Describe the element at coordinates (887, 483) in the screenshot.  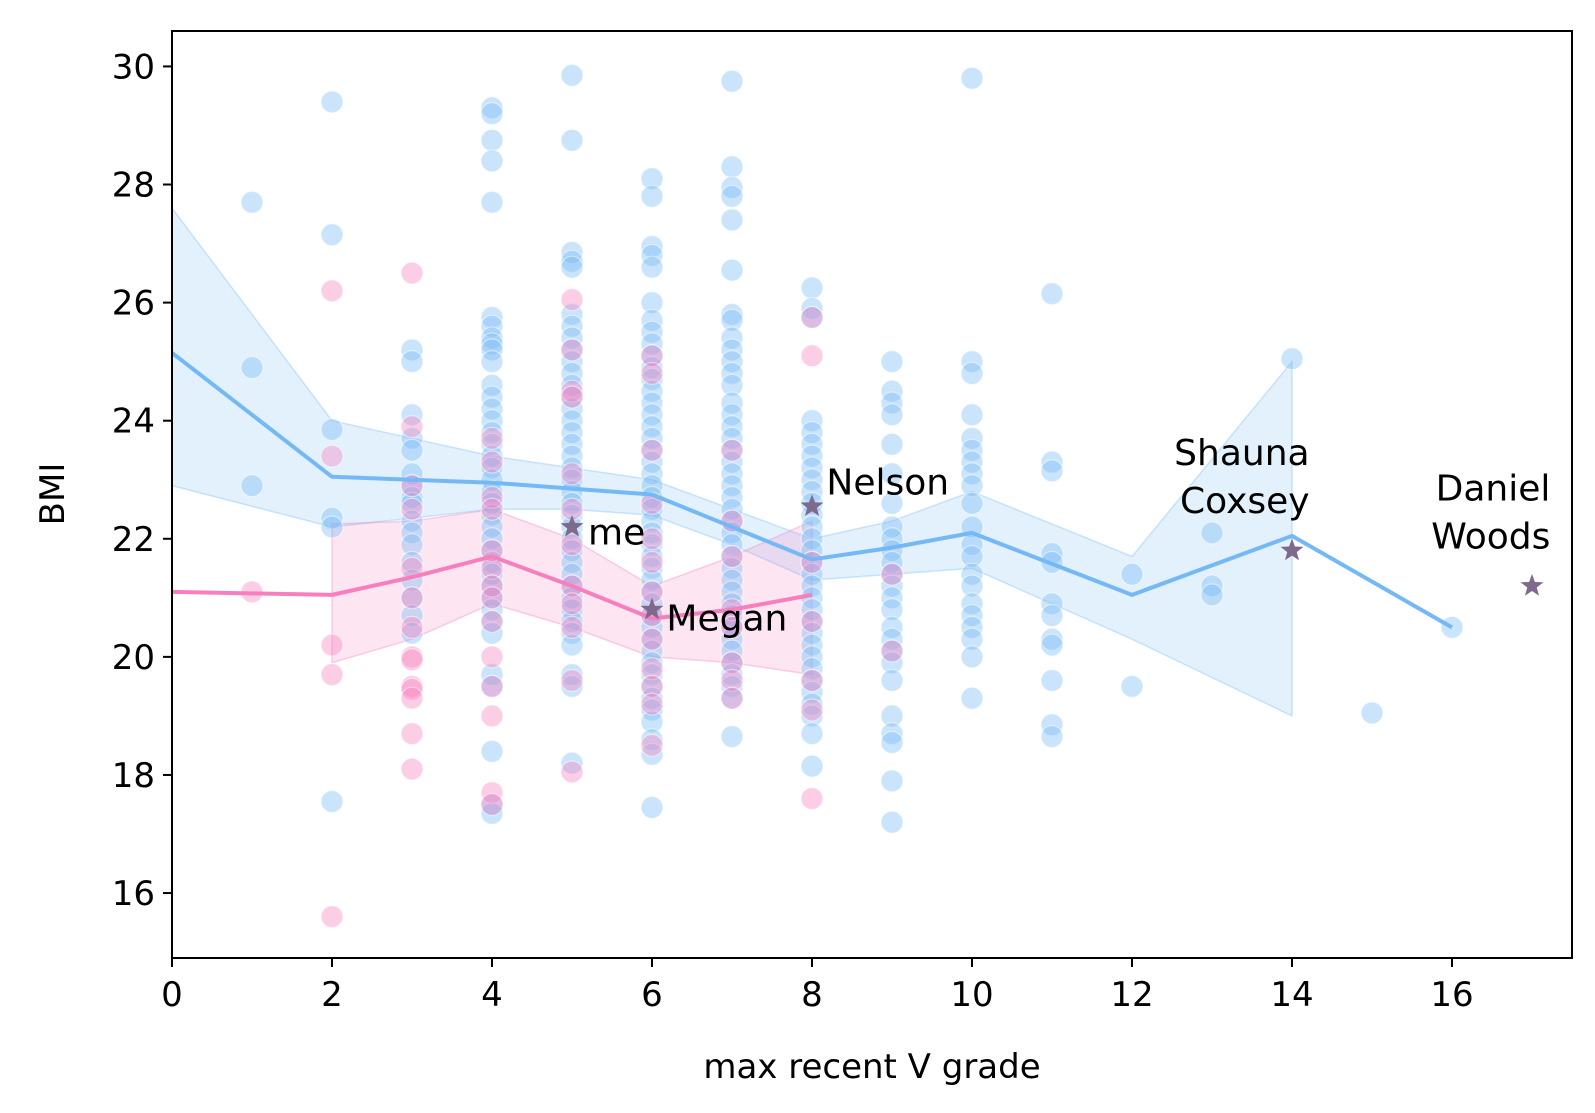
I see `highlight-label-line: Nelson` at that location.